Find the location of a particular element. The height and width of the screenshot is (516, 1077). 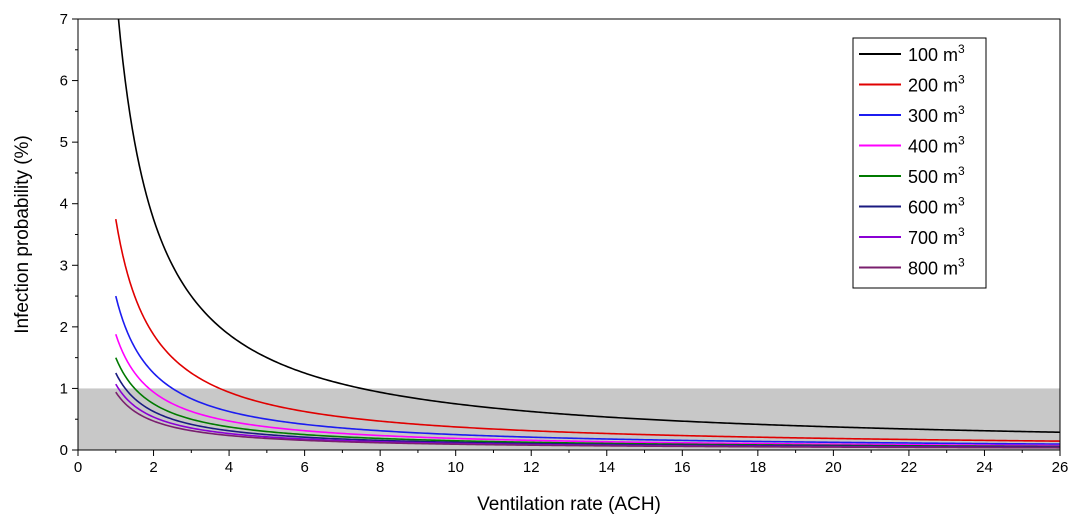

x-axis-title: Ventilation rate (ACH) is located at coordinates (569, 504).